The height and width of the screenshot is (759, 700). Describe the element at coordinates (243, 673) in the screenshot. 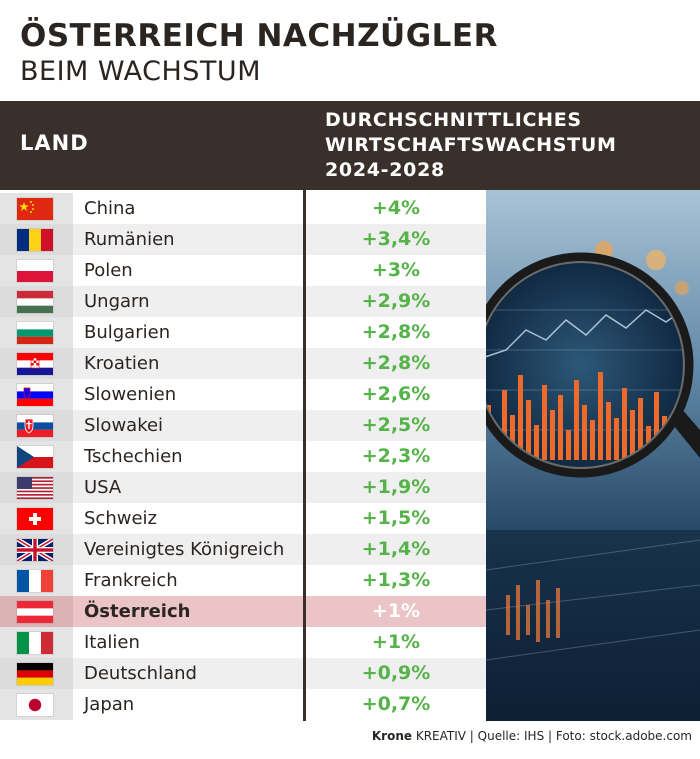

I see `table-row: Deutschland +0,9%` at that location.